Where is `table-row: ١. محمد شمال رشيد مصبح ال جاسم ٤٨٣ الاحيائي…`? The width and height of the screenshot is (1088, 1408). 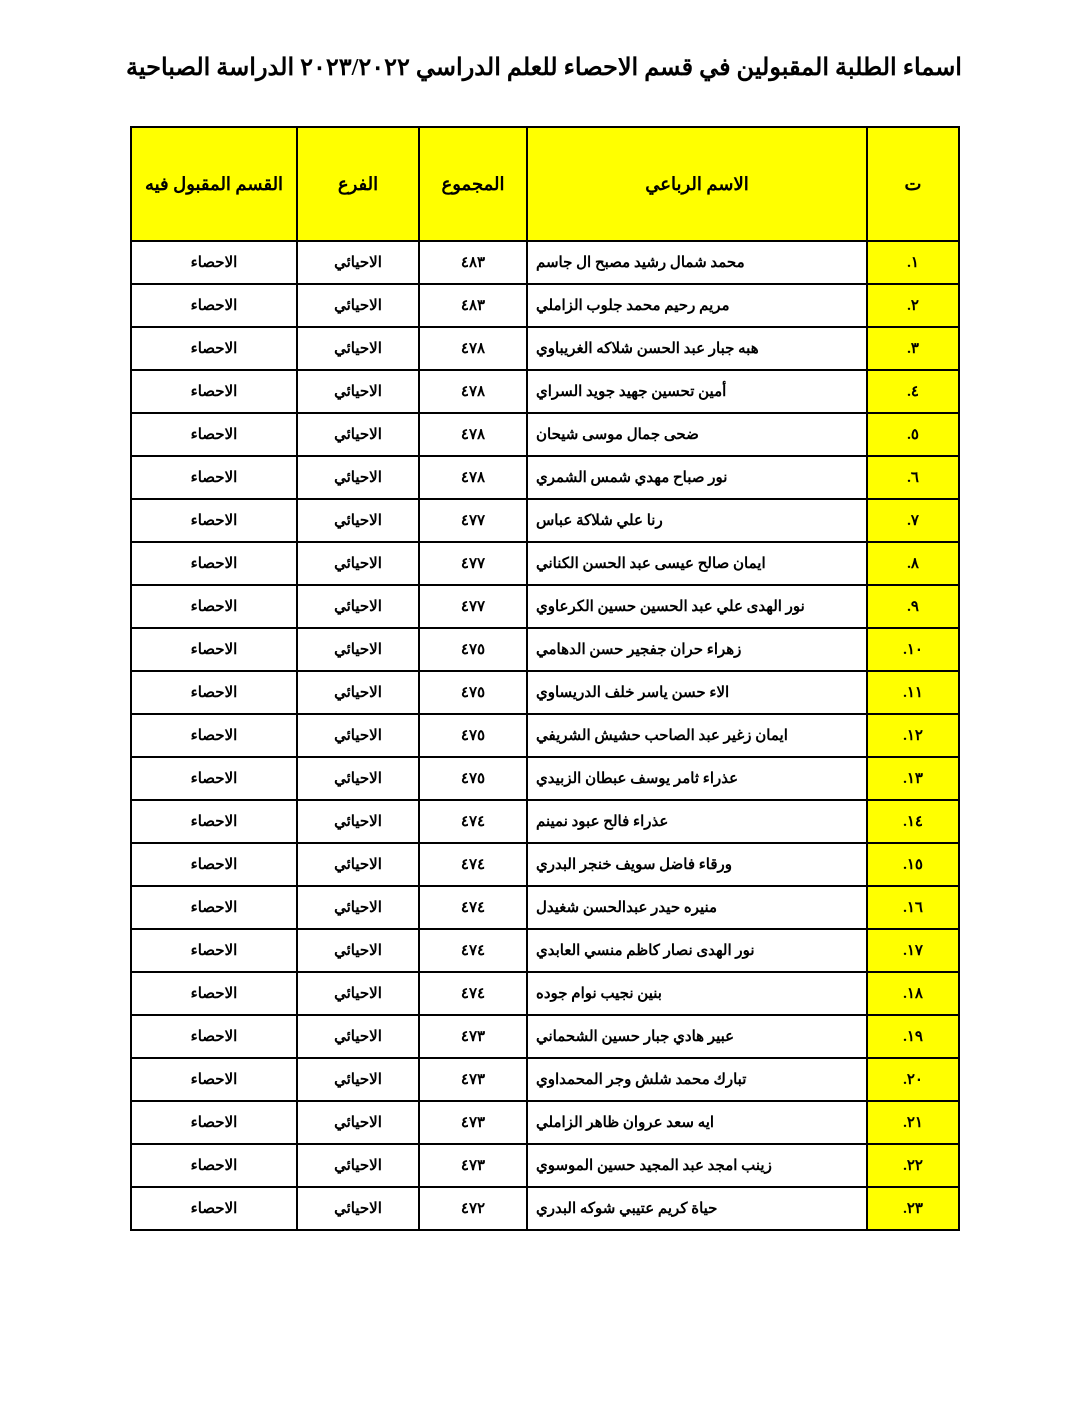
table-row: ١. محمد شمال رشيد مصبح ال جاسم ٤٨٣ الاحيائي… is located at coordinates (545, 262).